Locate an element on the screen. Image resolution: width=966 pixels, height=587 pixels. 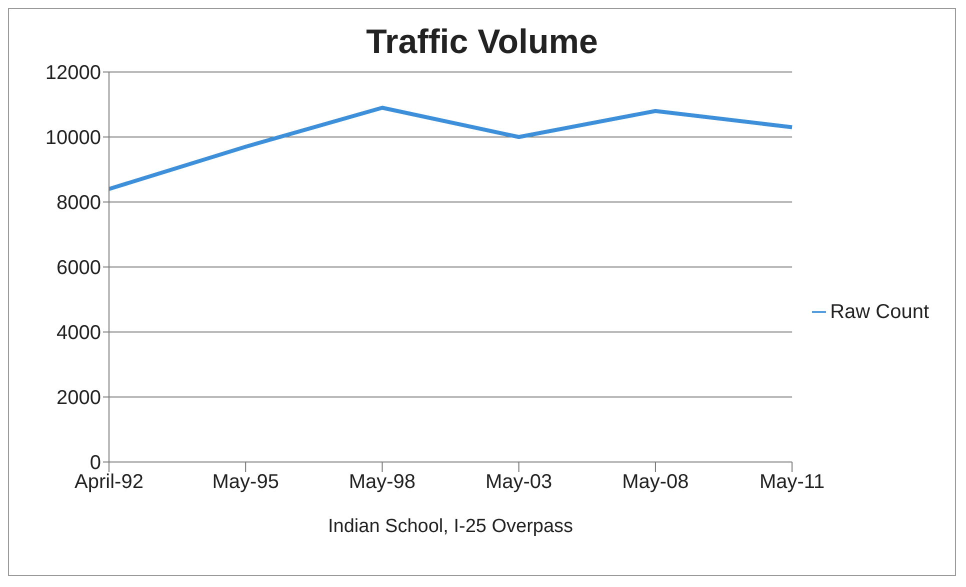
y-tick-label: 2000 is located at coordinates (78, 398).